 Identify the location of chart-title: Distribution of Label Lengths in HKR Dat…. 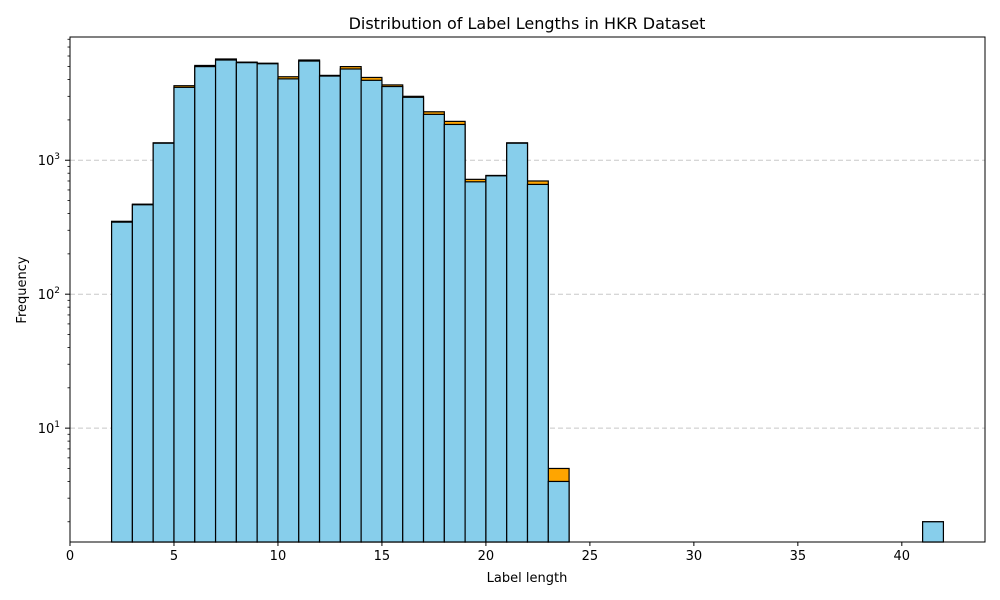
(527, 23).